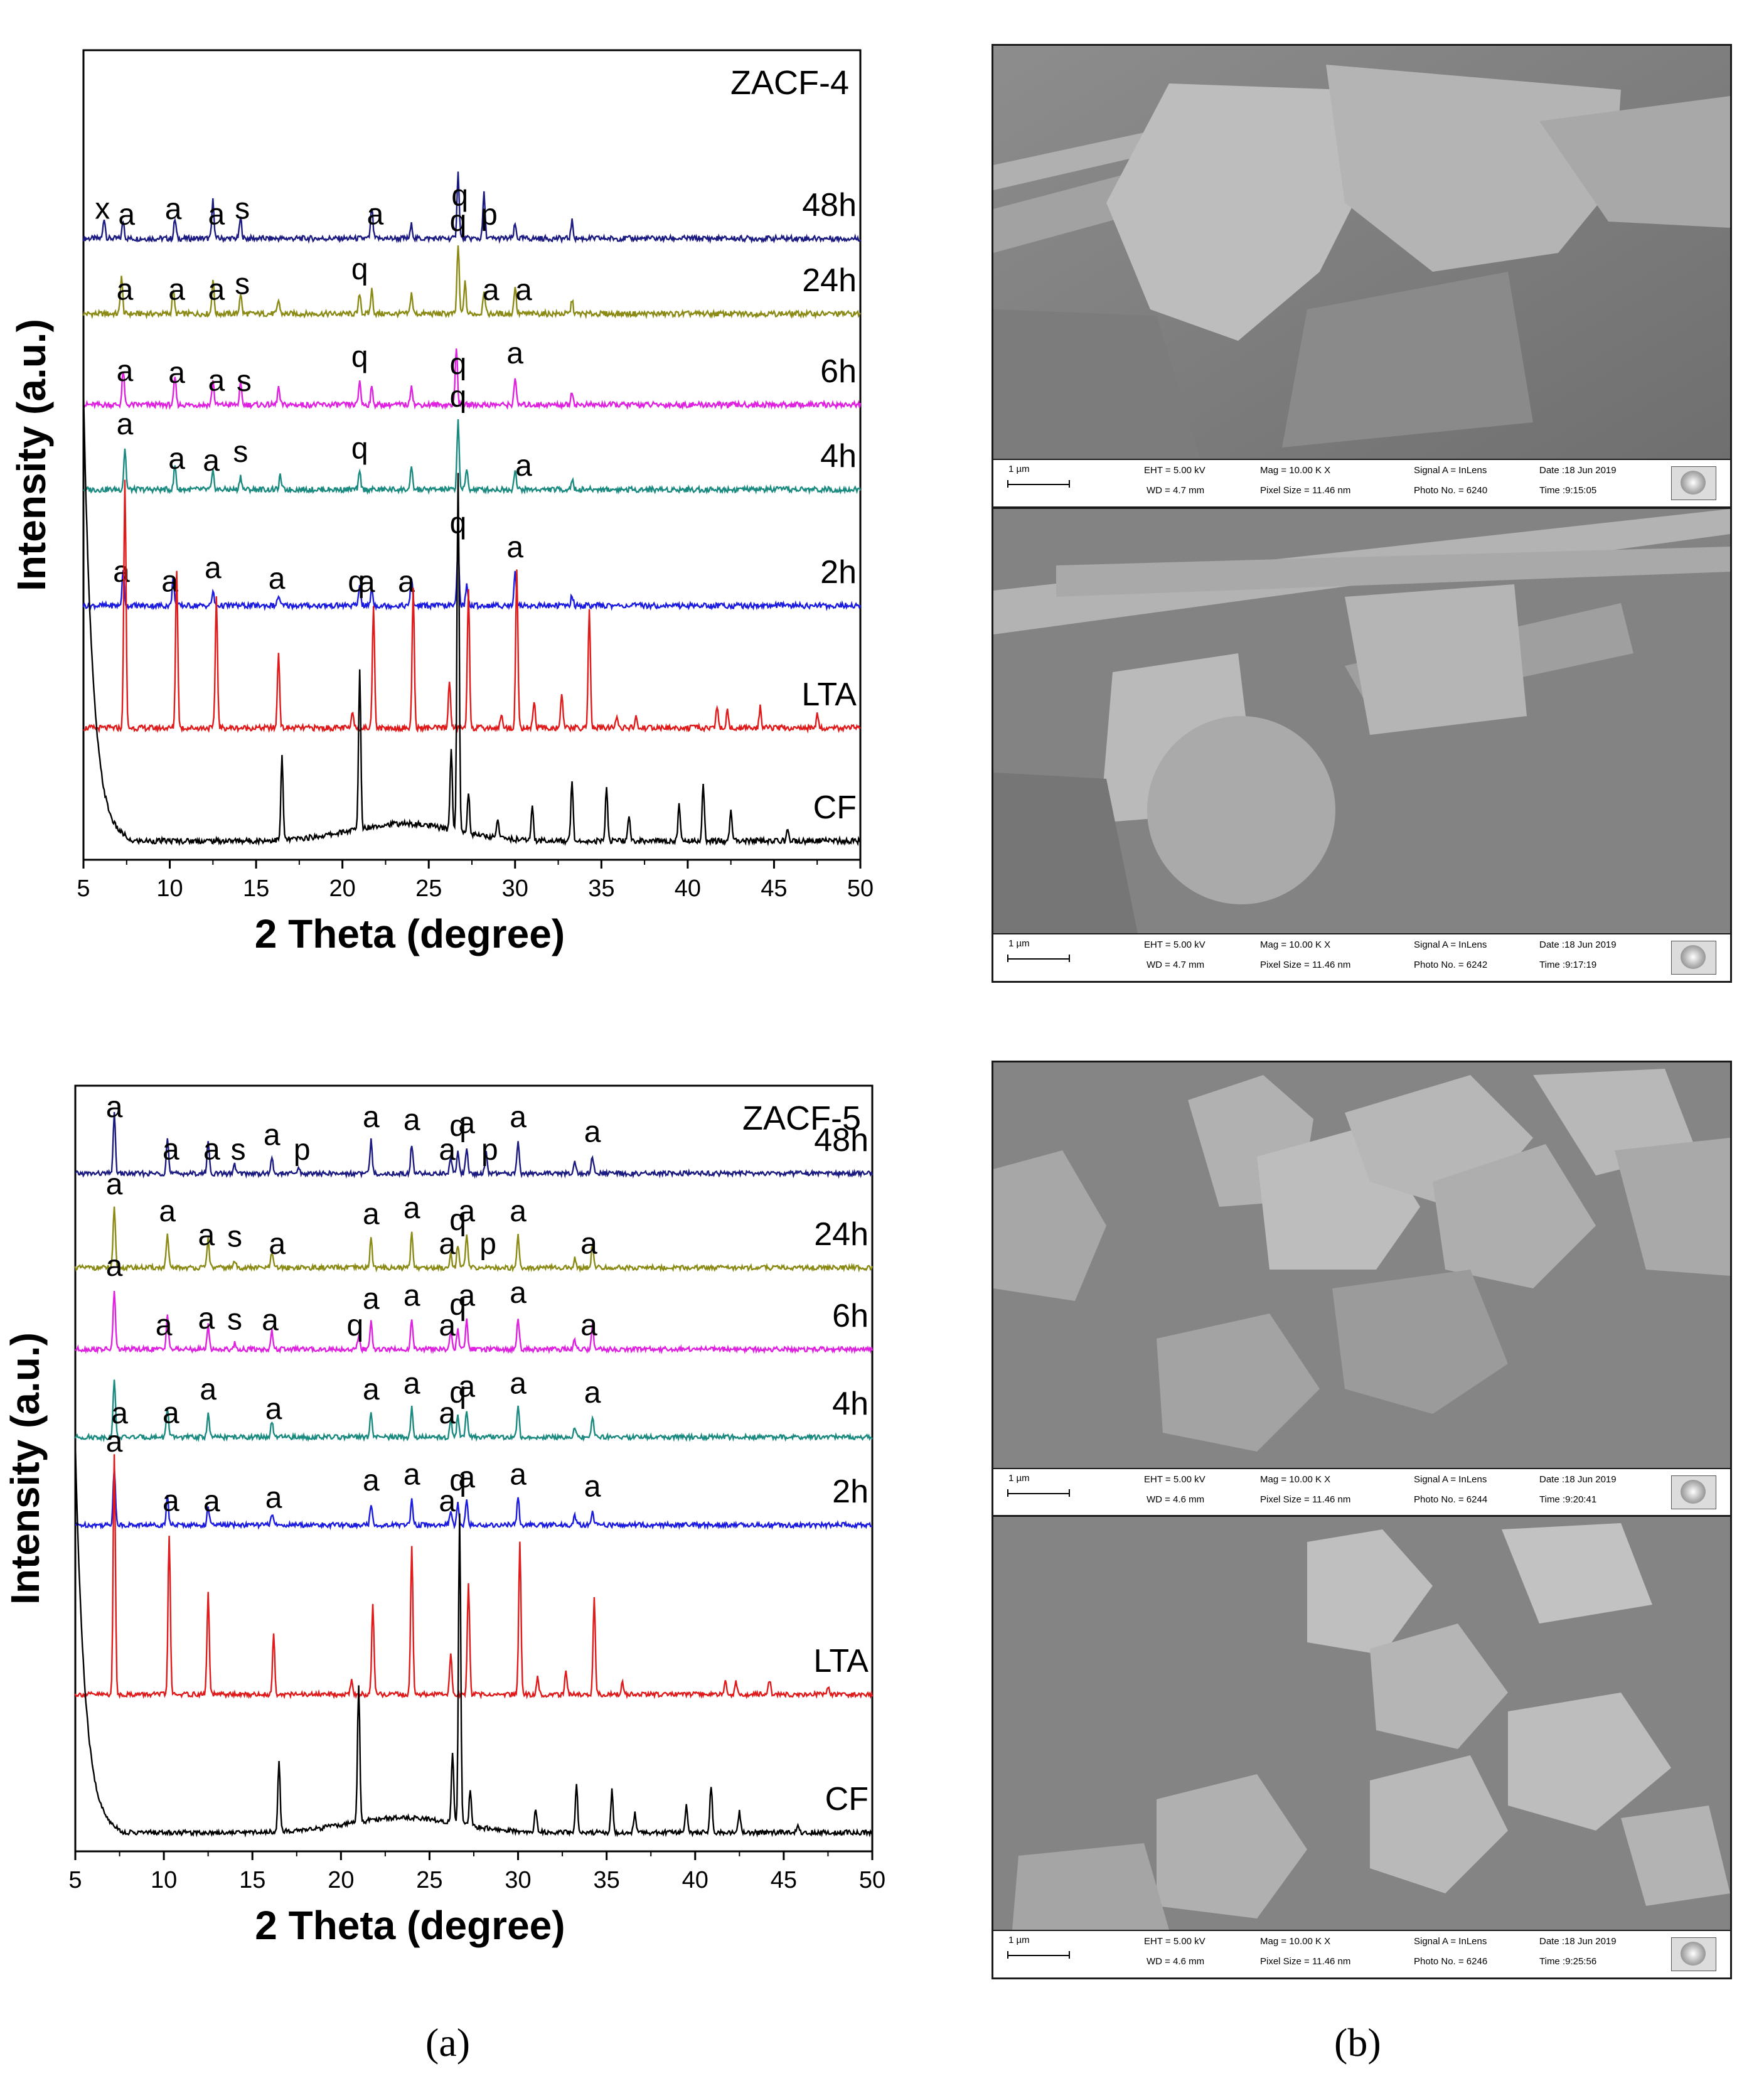 This screenshot has width=1764, height=2076. Describe the element at coordinates (1693, 958) in the screenshot. I see `sem-logo-icon` at that location.